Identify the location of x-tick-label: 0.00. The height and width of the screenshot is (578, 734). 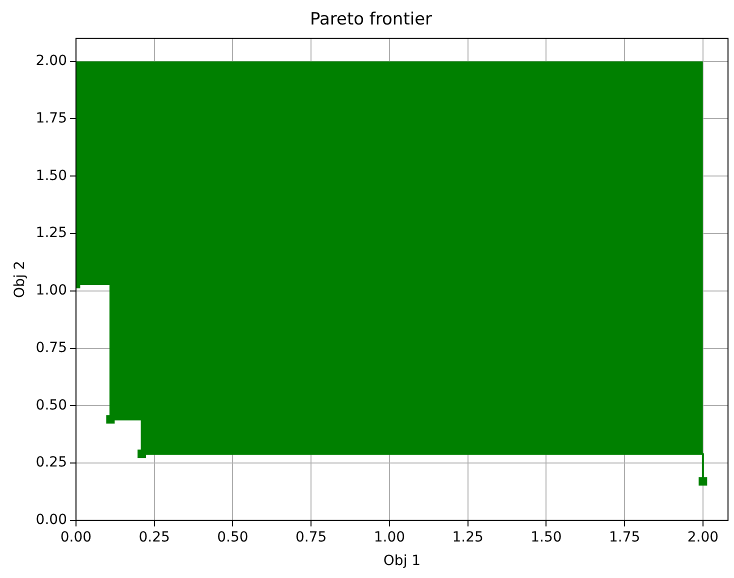
(76, 537).